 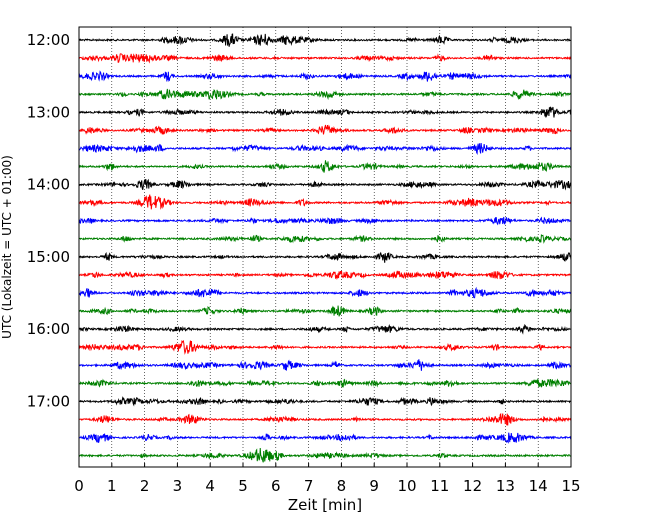 What do you see at coordinates (325, 505) in the screenshot?
I see `x-axis-label: Zeit [min]` at bounding box center [325, 505].